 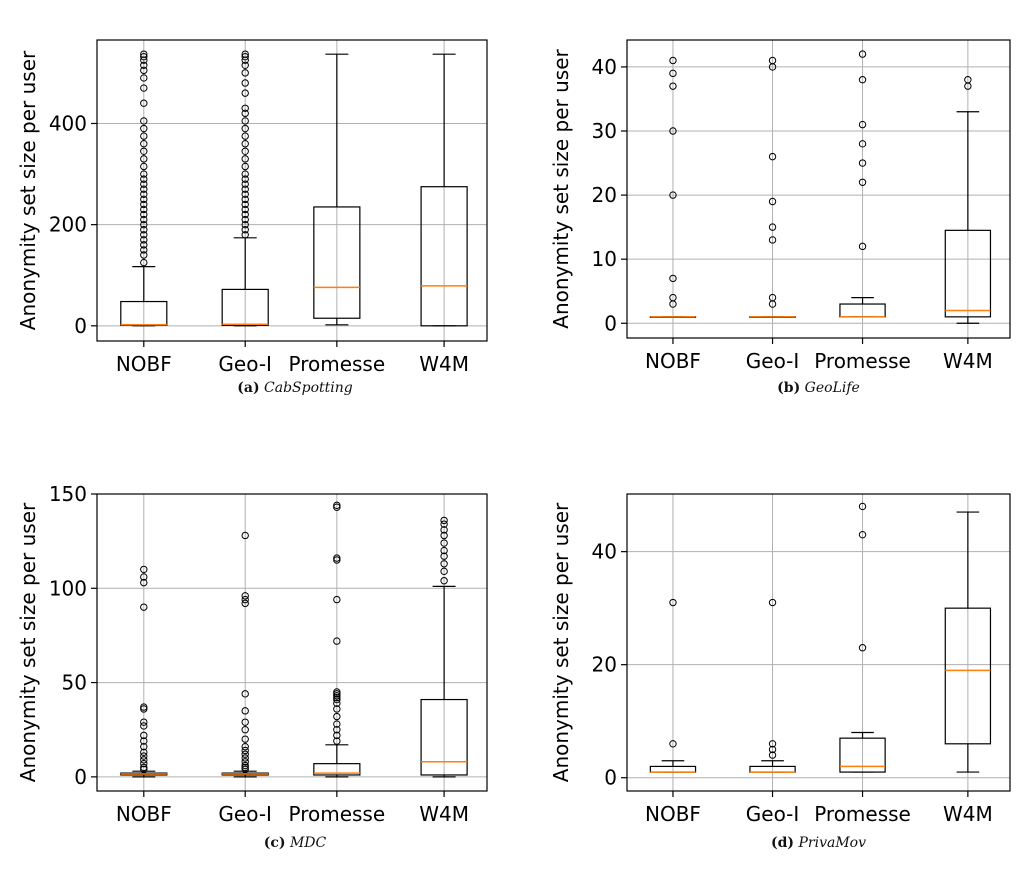 I want to click on caption-c-name: MDC, so click(x=308, y=843).